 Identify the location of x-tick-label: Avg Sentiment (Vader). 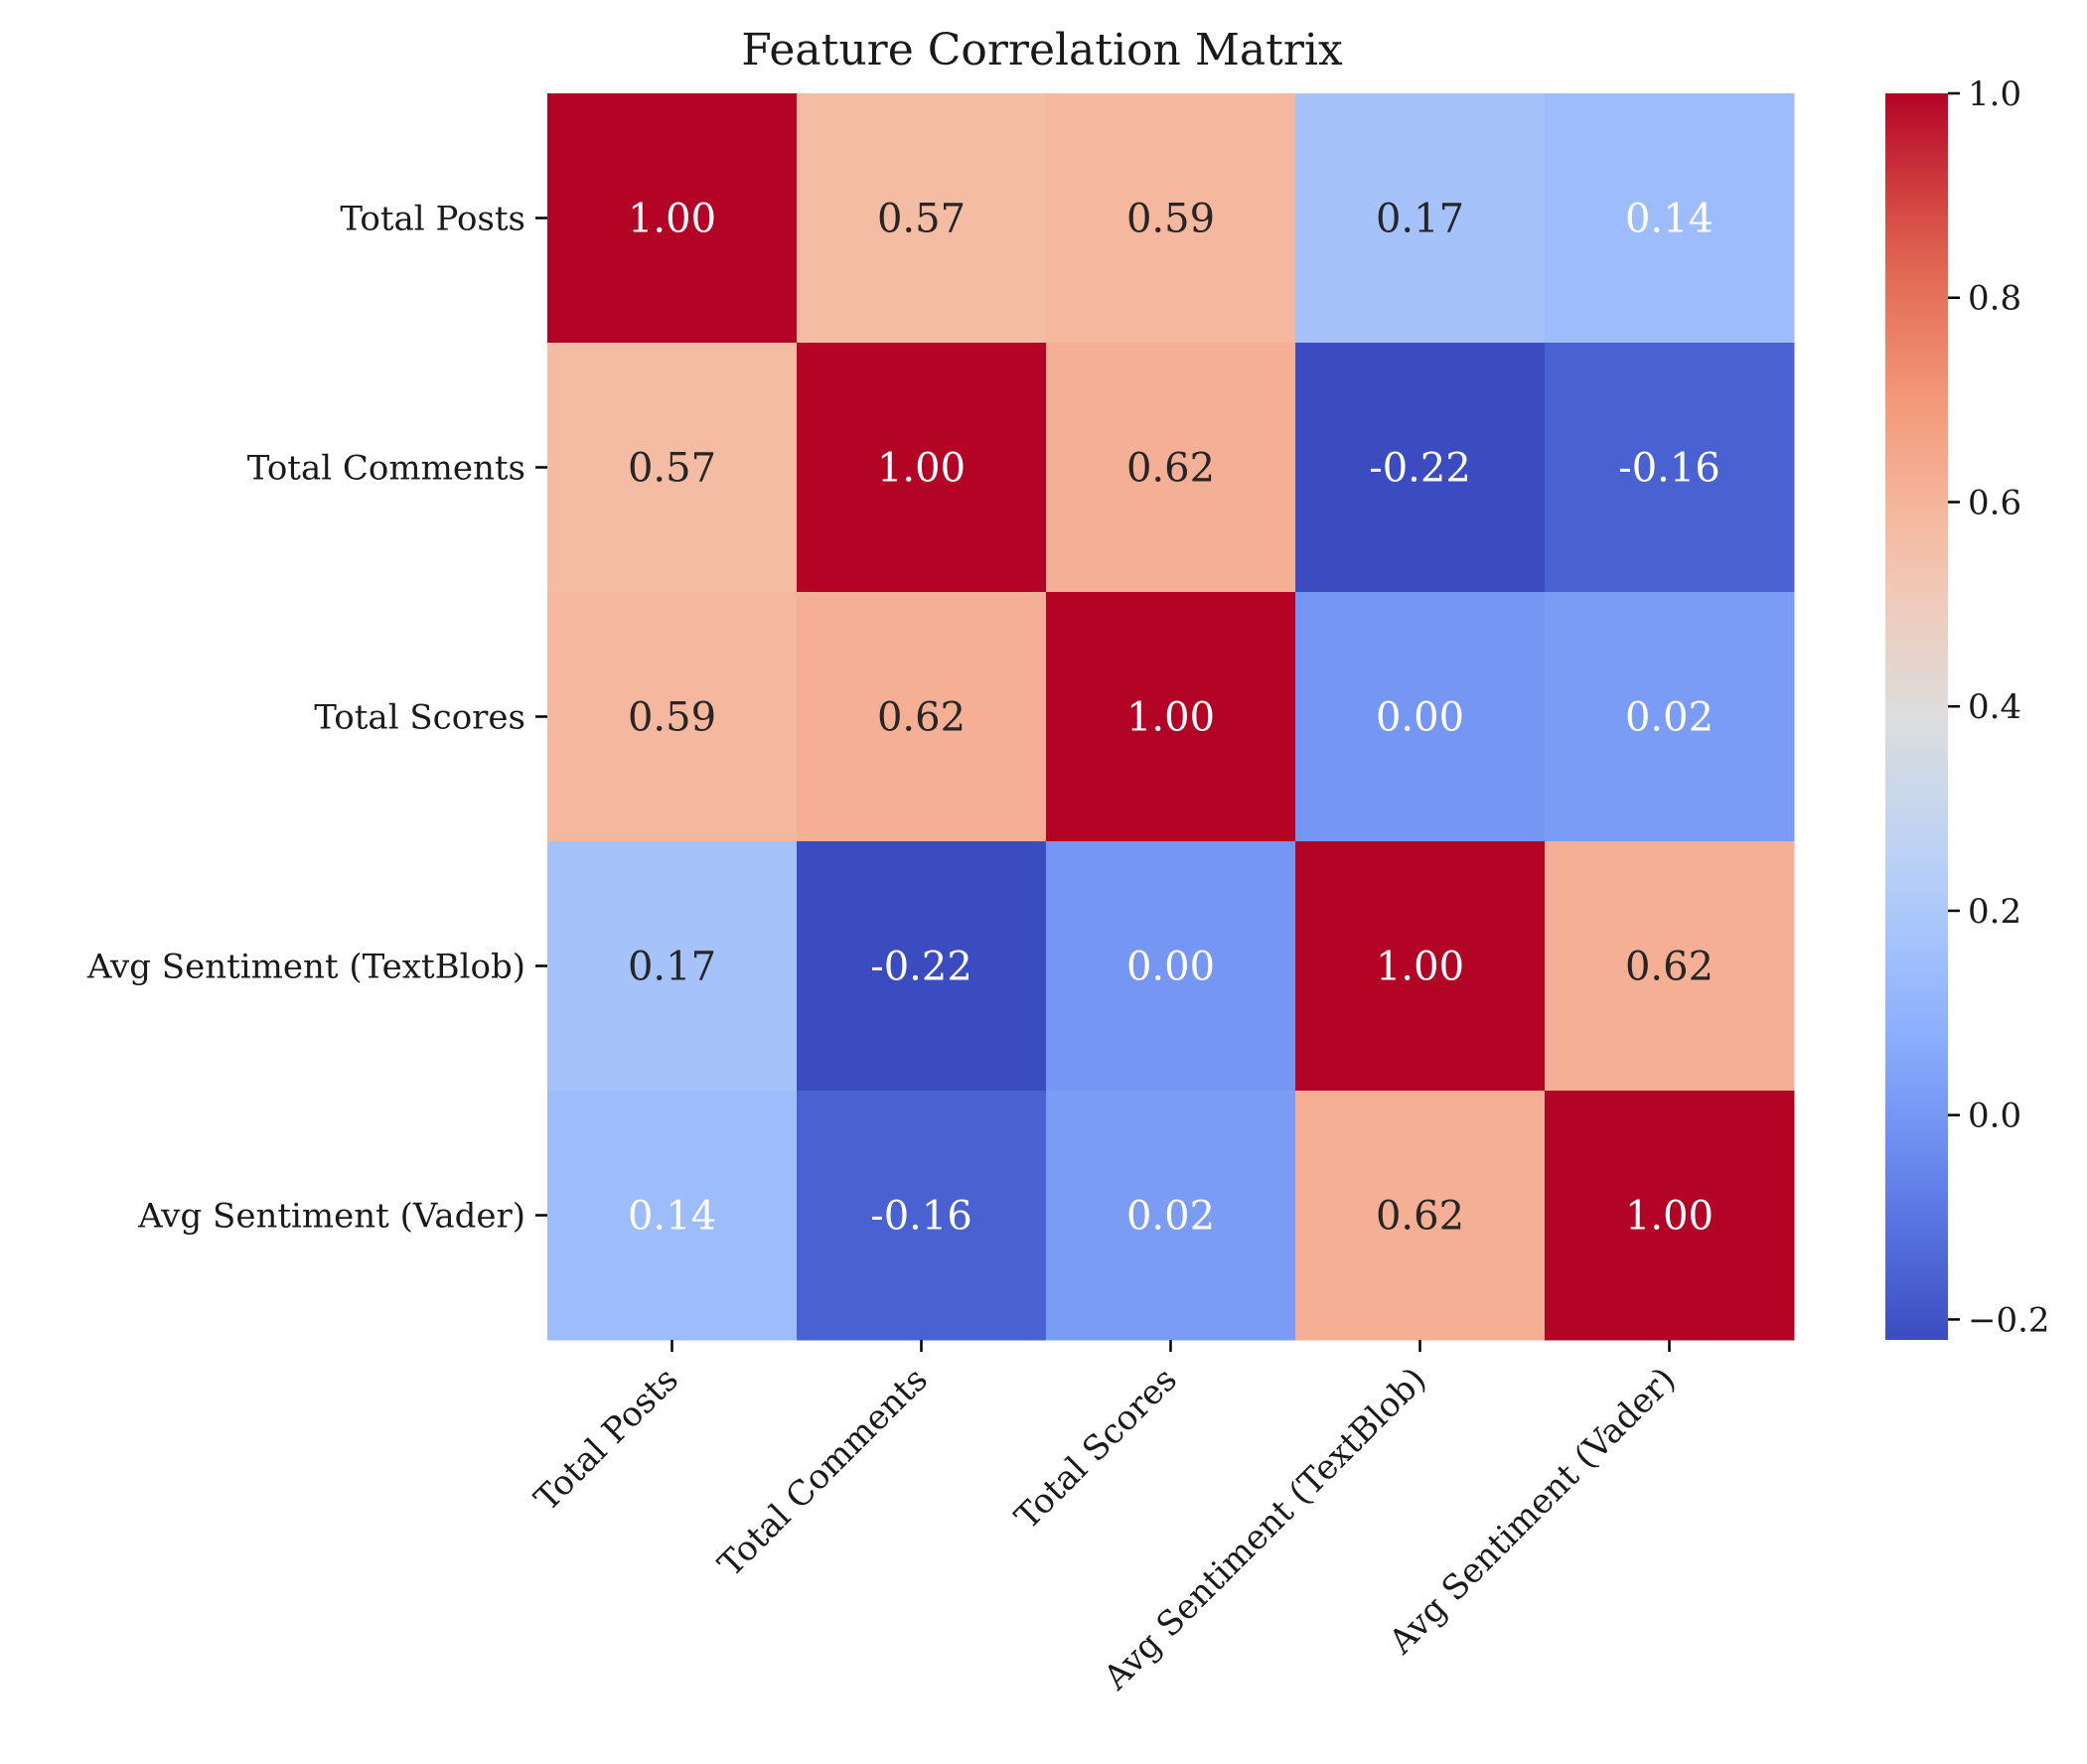
(1532, 1511).